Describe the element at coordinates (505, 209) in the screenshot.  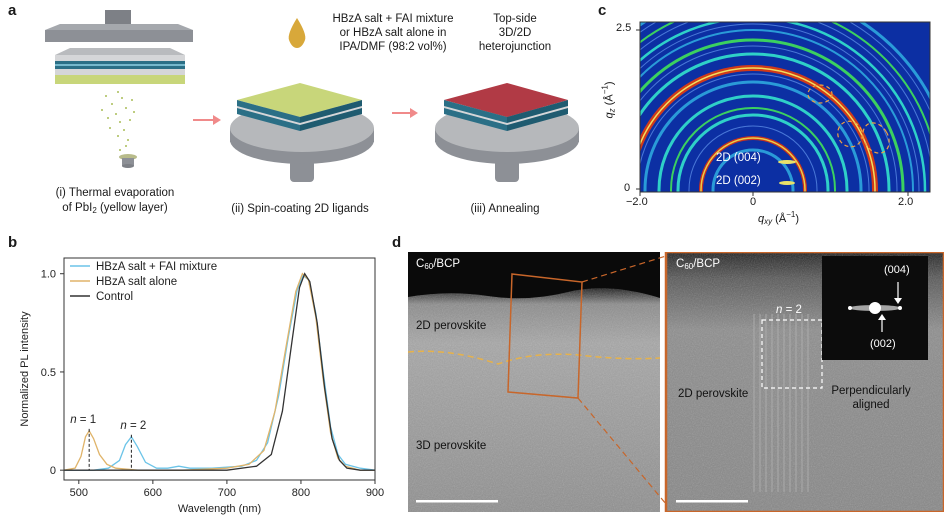
I see `step3-caption: (iii) Annealing` at that location.